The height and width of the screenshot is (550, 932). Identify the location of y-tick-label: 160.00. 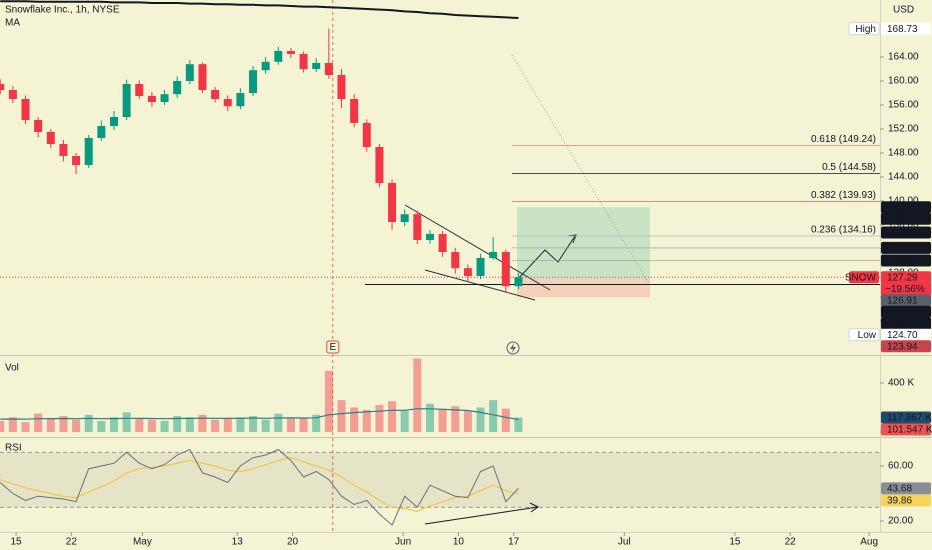
(903, 81).